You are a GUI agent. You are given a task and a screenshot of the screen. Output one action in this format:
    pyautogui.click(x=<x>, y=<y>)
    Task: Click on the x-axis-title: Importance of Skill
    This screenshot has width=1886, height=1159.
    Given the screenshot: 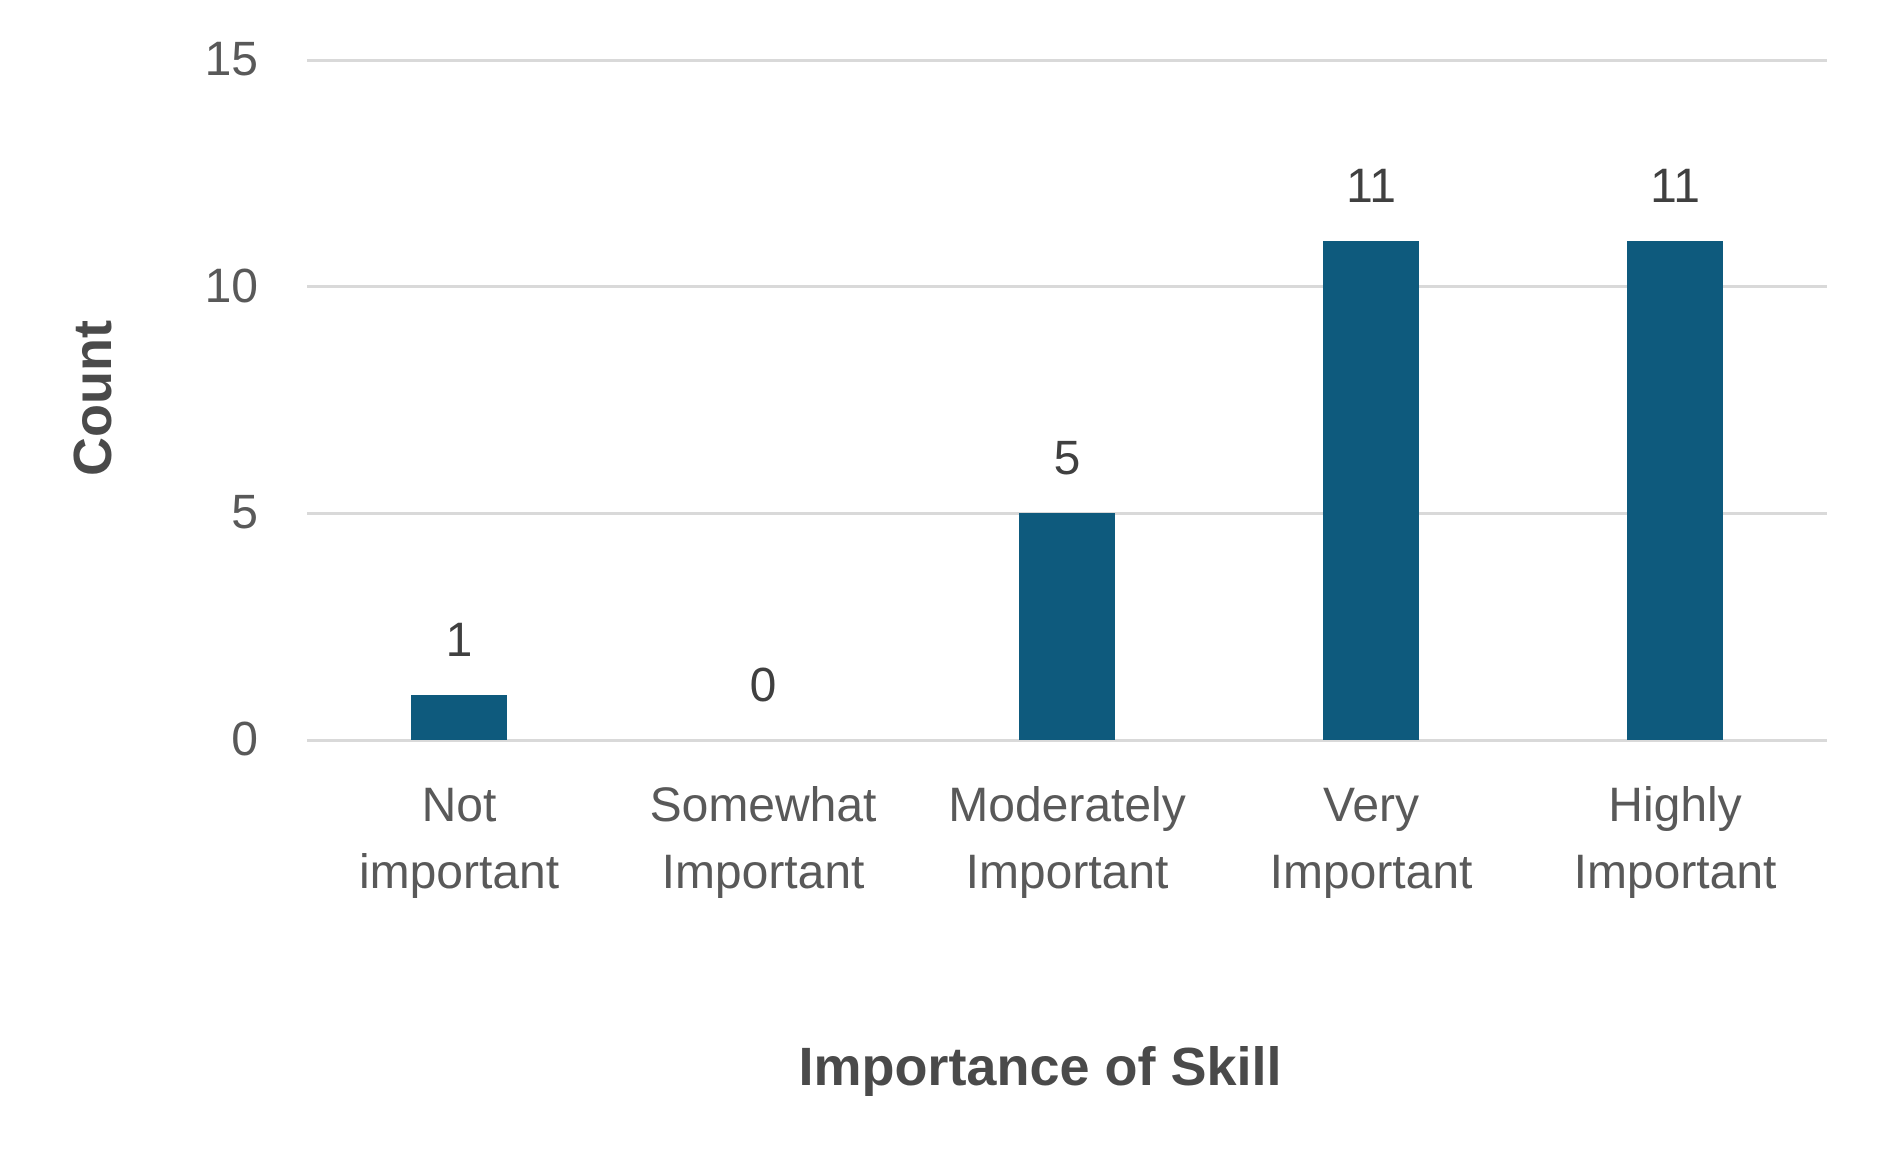 What is the action you would take?
    pyautogui.click(x=1040, y=1067)
    